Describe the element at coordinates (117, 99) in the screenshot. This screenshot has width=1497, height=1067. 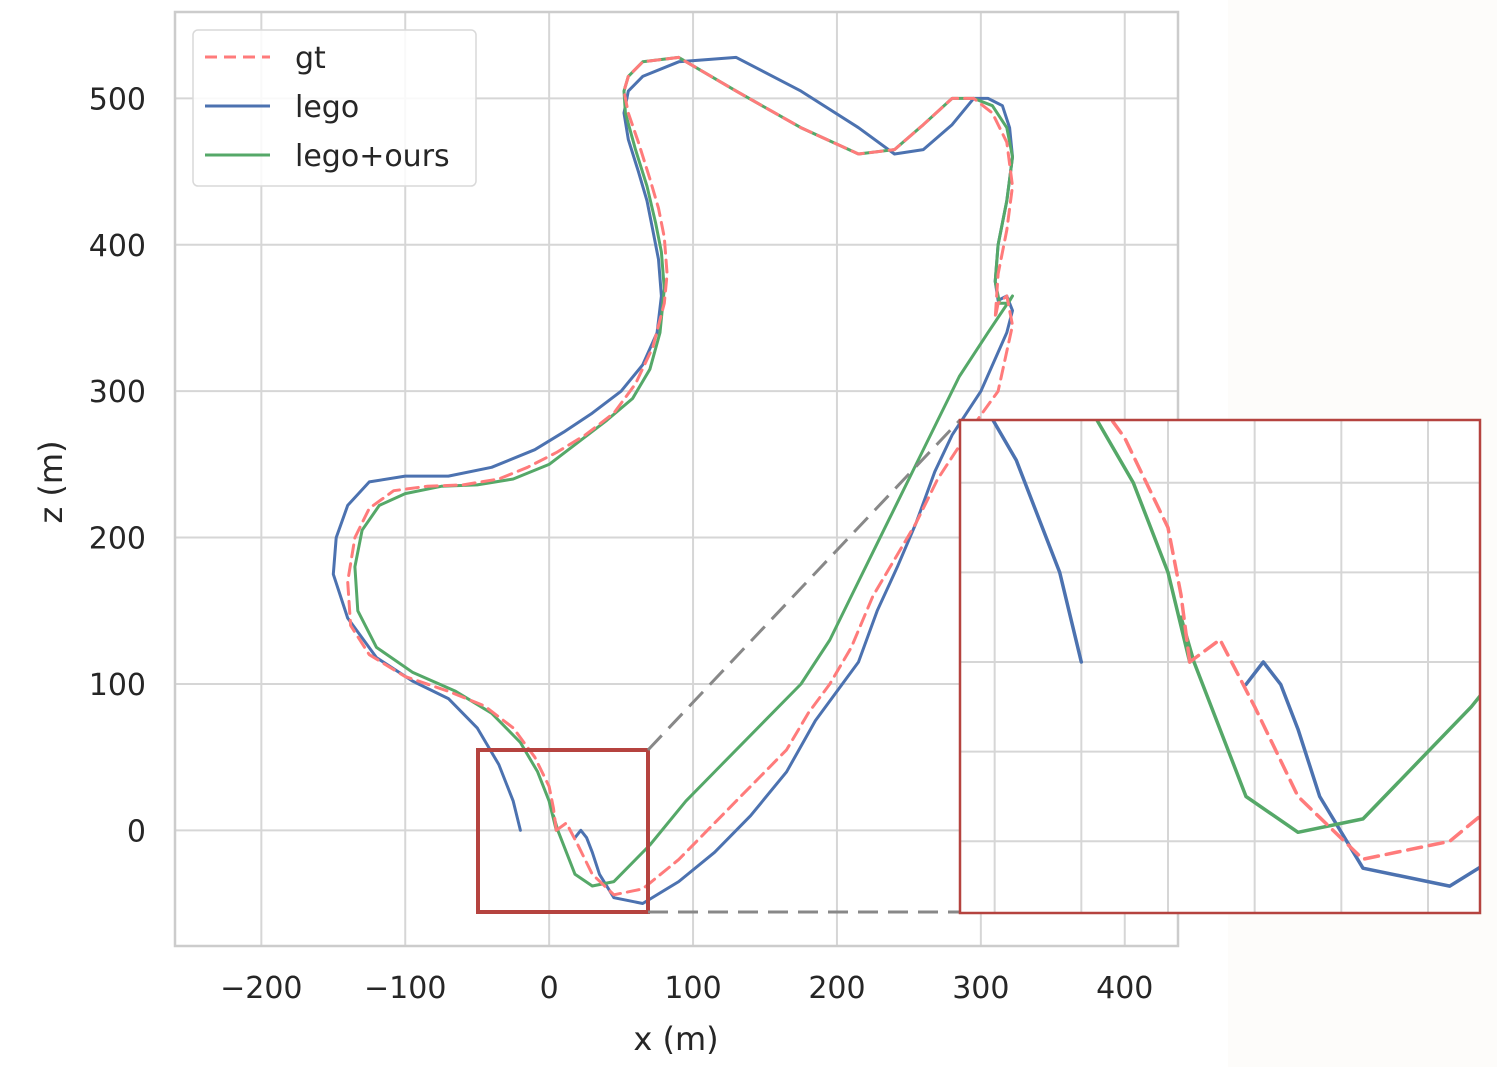
I see `y-tick-label: 500` at that location.